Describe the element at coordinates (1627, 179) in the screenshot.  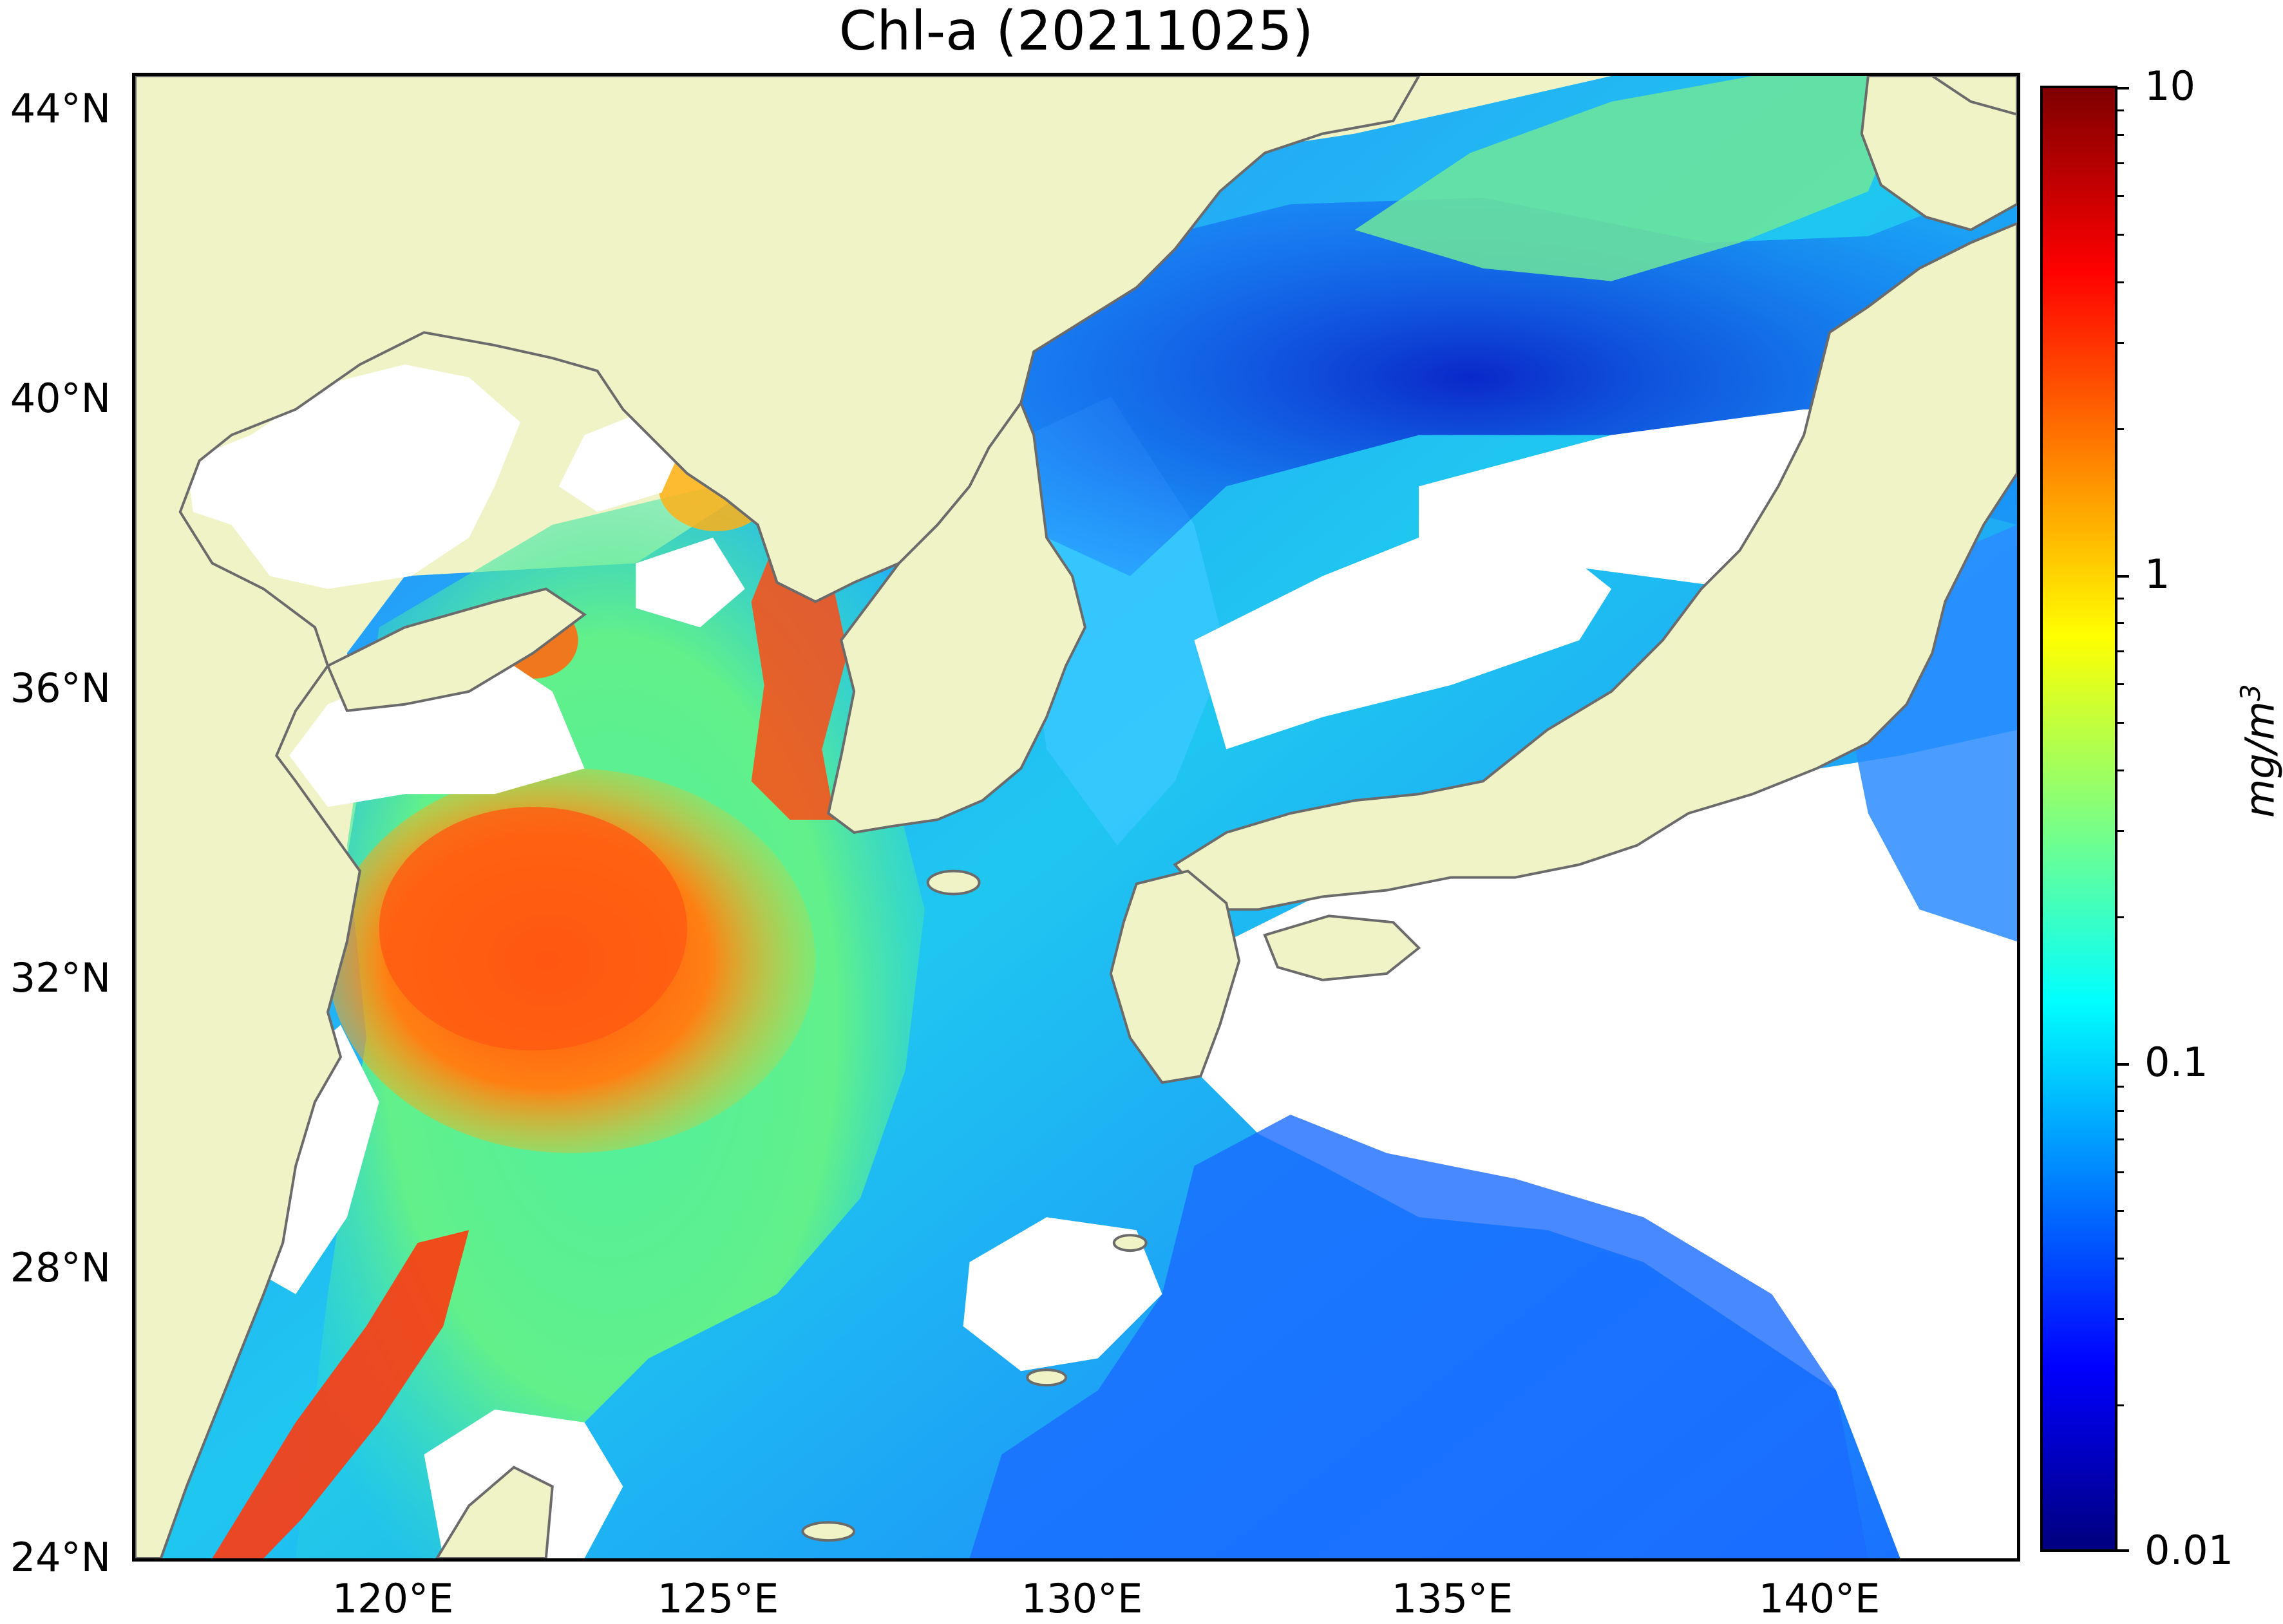
I see `primorye-coastal-band` at that location.